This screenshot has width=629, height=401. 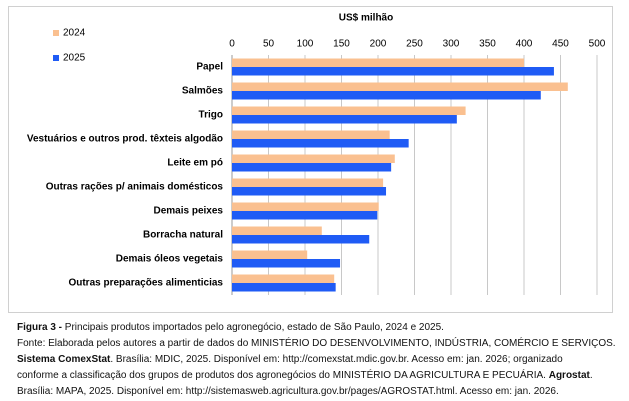 What do you see at coordinates (74, 33) in the screenshot?
I see `legend-label: 2024` at bounding box center [74, 33].